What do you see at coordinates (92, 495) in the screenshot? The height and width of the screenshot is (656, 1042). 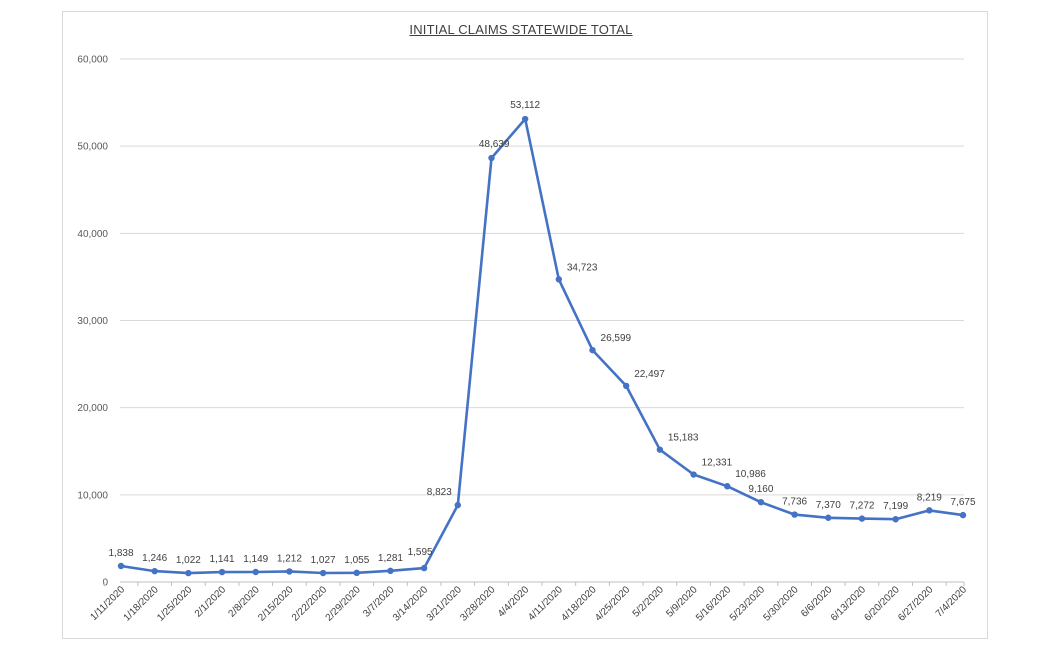 I see `y-tick-label: 10,000` at bounding box center [92, 495].